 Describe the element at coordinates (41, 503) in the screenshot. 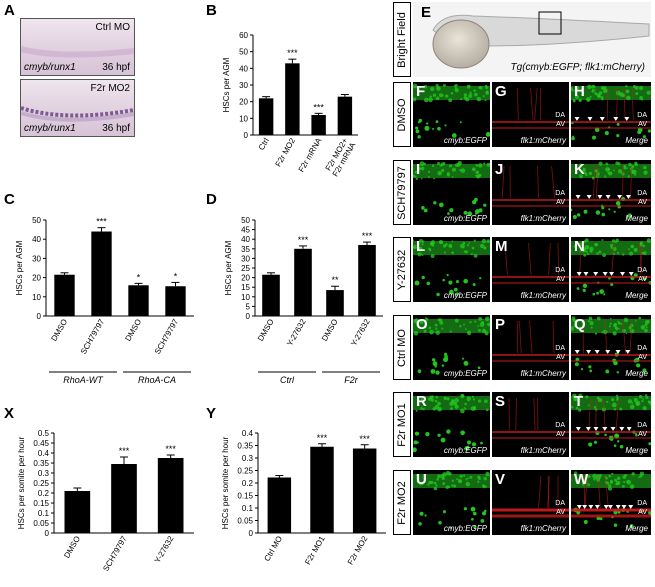

I see `y-tick-label: 0.15` at that location.